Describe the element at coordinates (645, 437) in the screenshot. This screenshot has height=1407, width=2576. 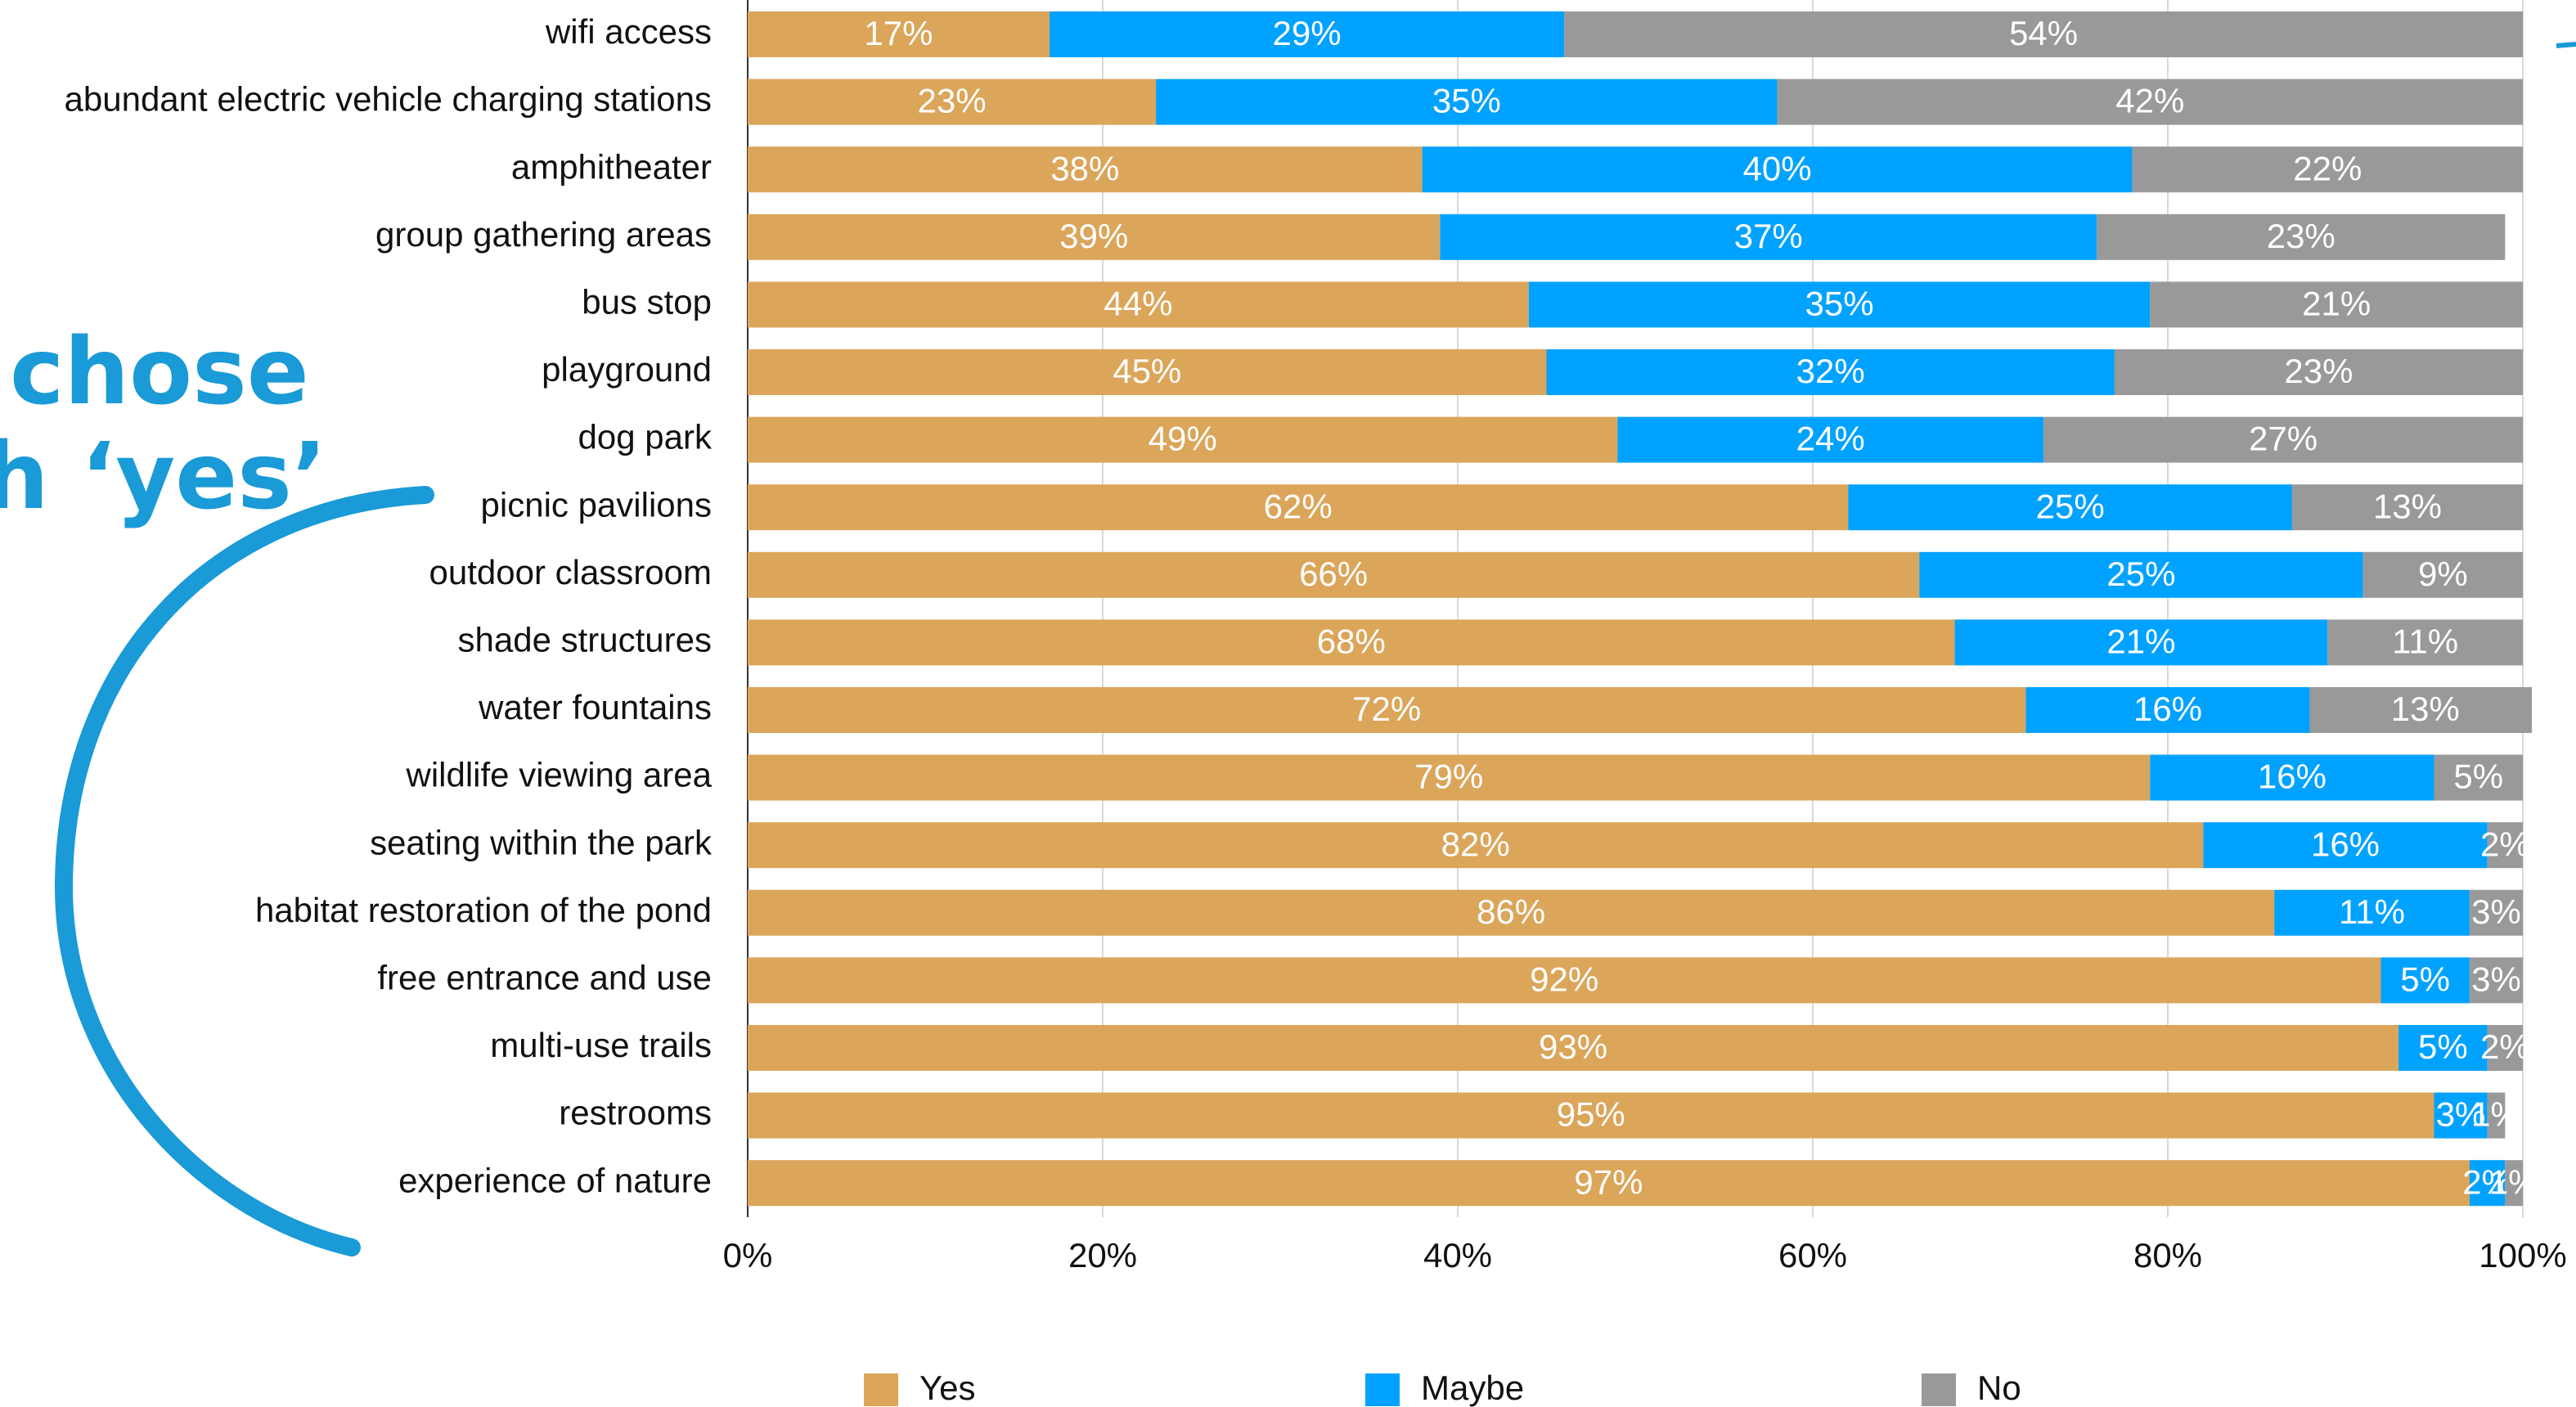
I see `y-tick-label: dog park` at that location.